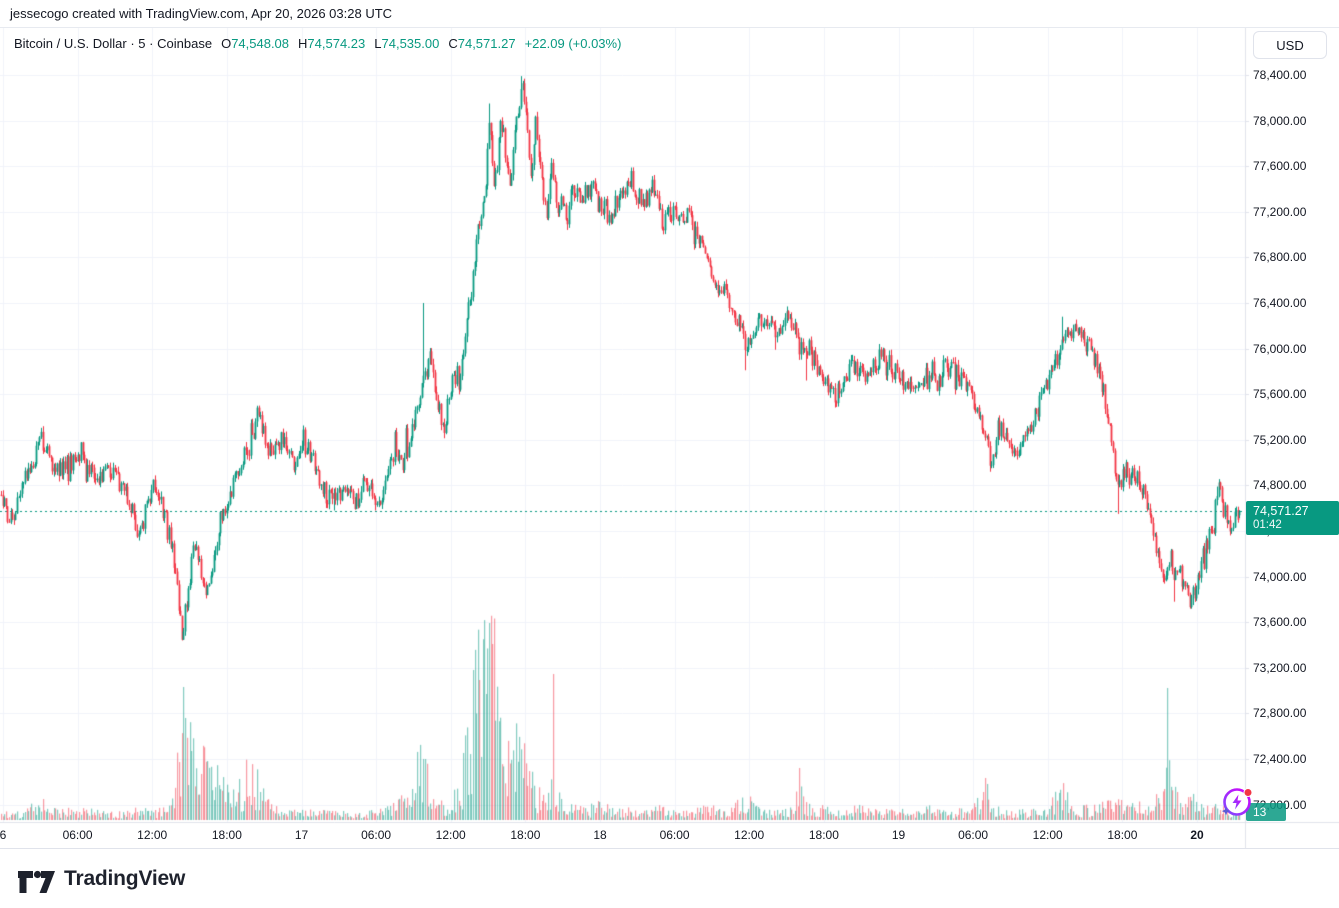 Image resolution: width=1339 pixels, height=908 pixels. What do you see at coordinates (1260, 812) in the screenshot?
I see `volume-value: 13` at bounding box center [1260, 812].